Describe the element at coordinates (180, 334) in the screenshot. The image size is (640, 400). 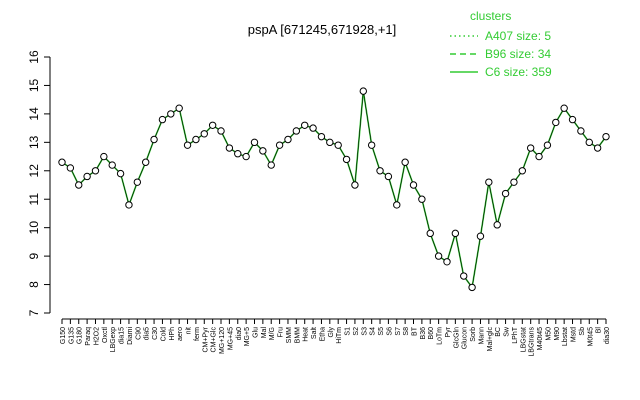
I see `x-tick-label: aero` at that location.